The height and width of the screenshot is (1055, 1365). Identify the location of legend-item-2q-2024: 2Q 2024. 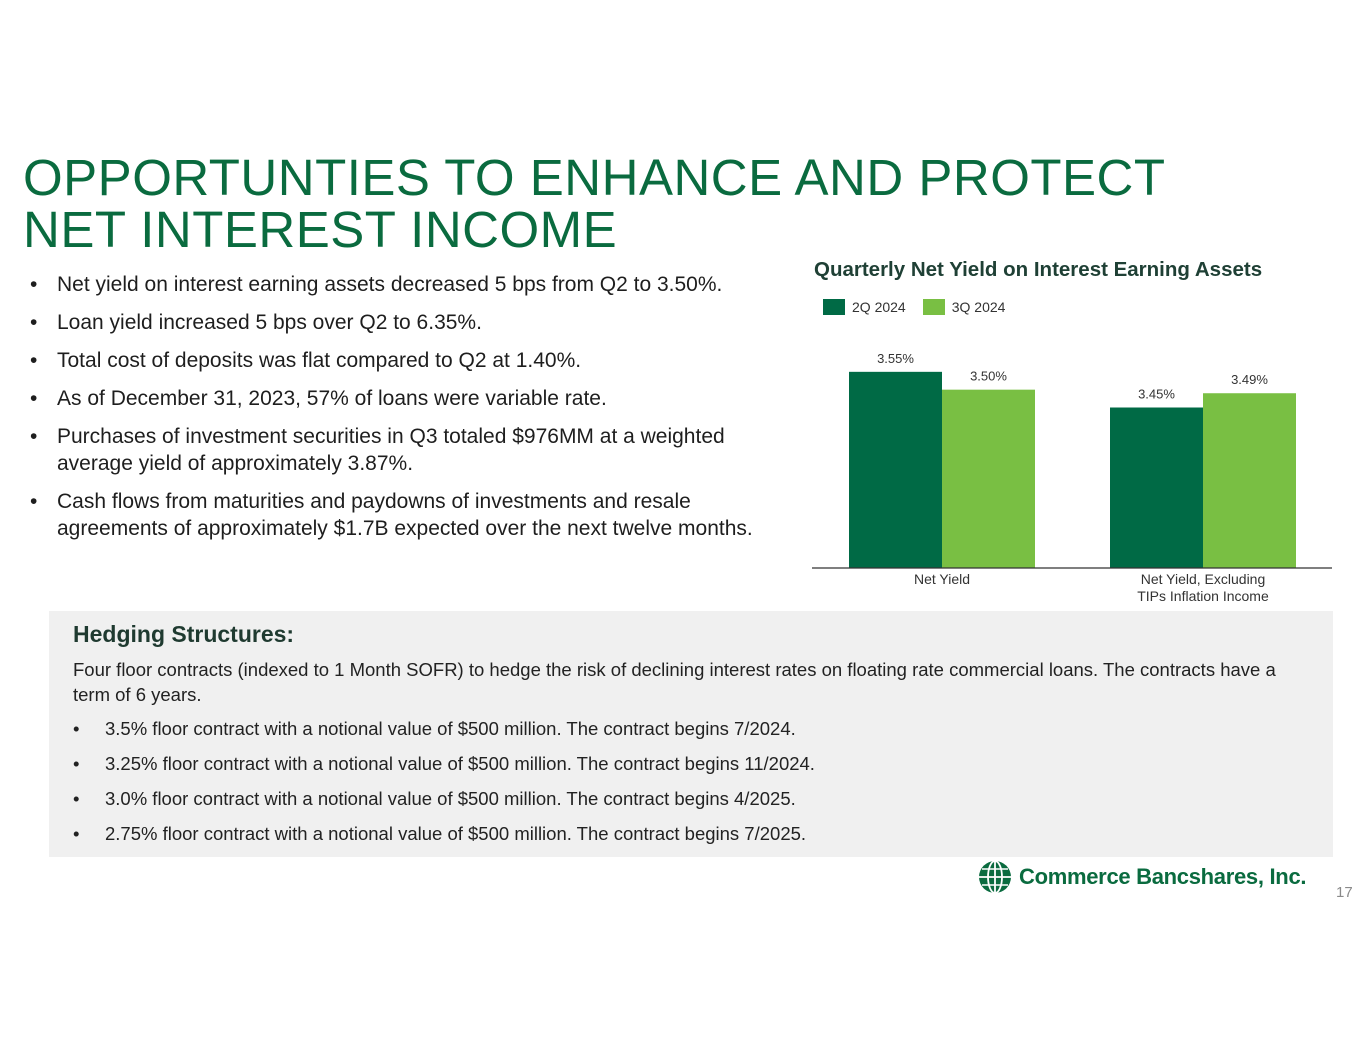
(864, 307).